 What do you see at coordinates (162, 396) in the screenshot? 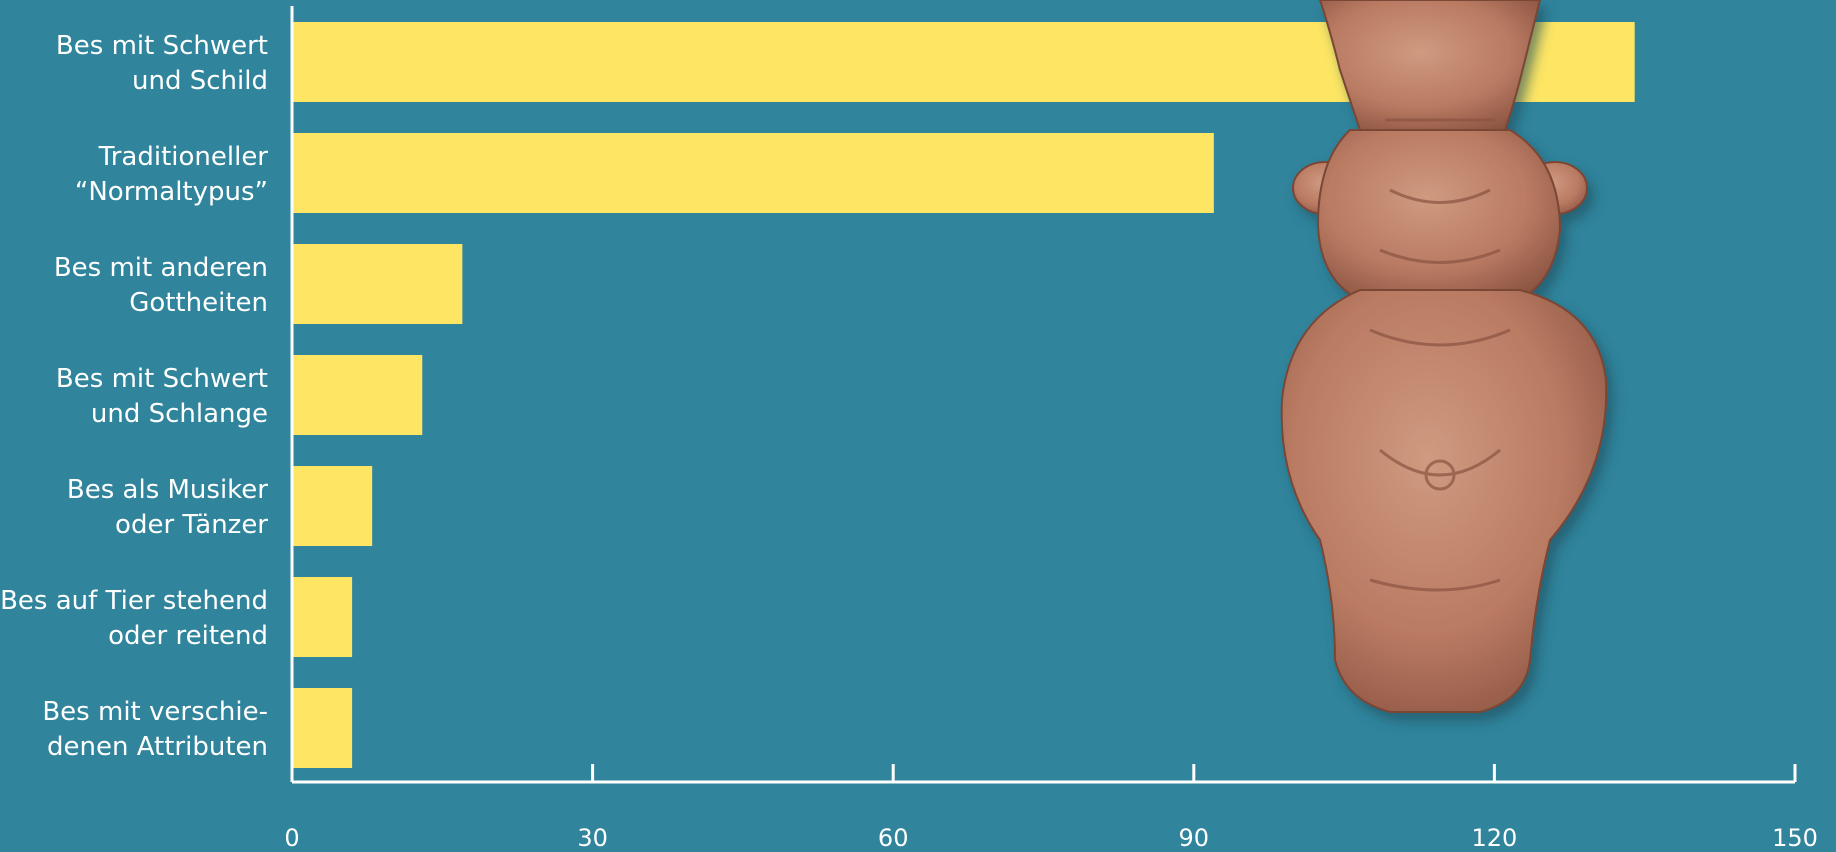
I see `category-label: Bes mit Schwert und Schlange` at bounding box center [162, 396].